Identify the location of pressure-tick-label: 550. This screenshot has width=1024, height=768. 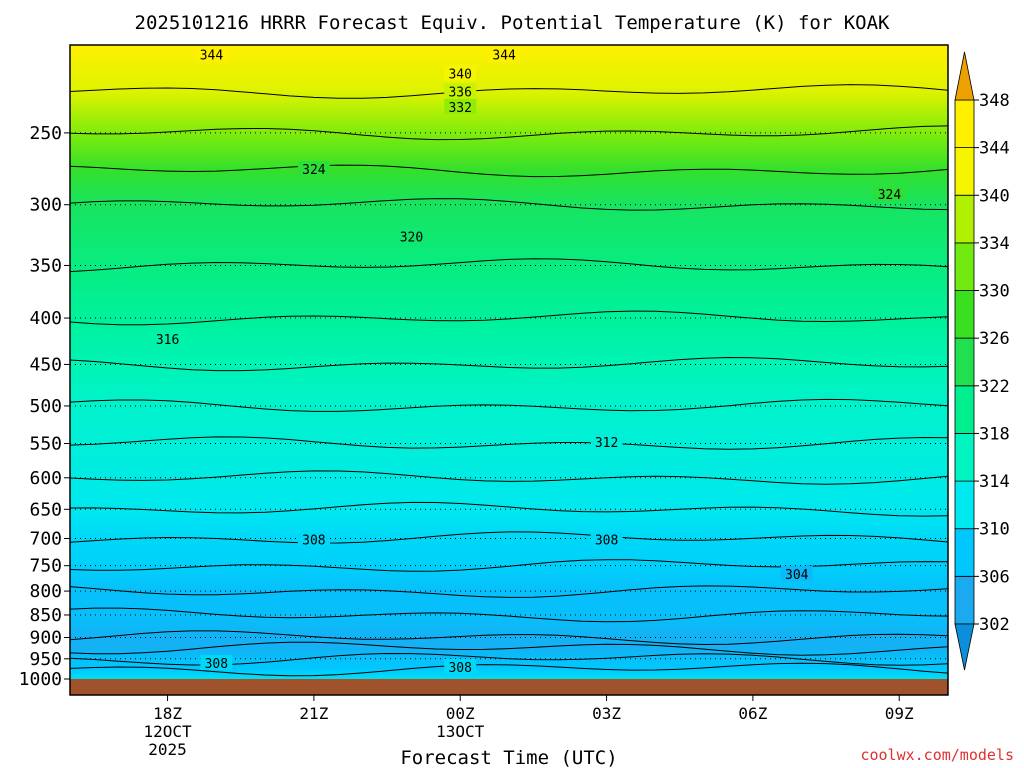
(45, 443).